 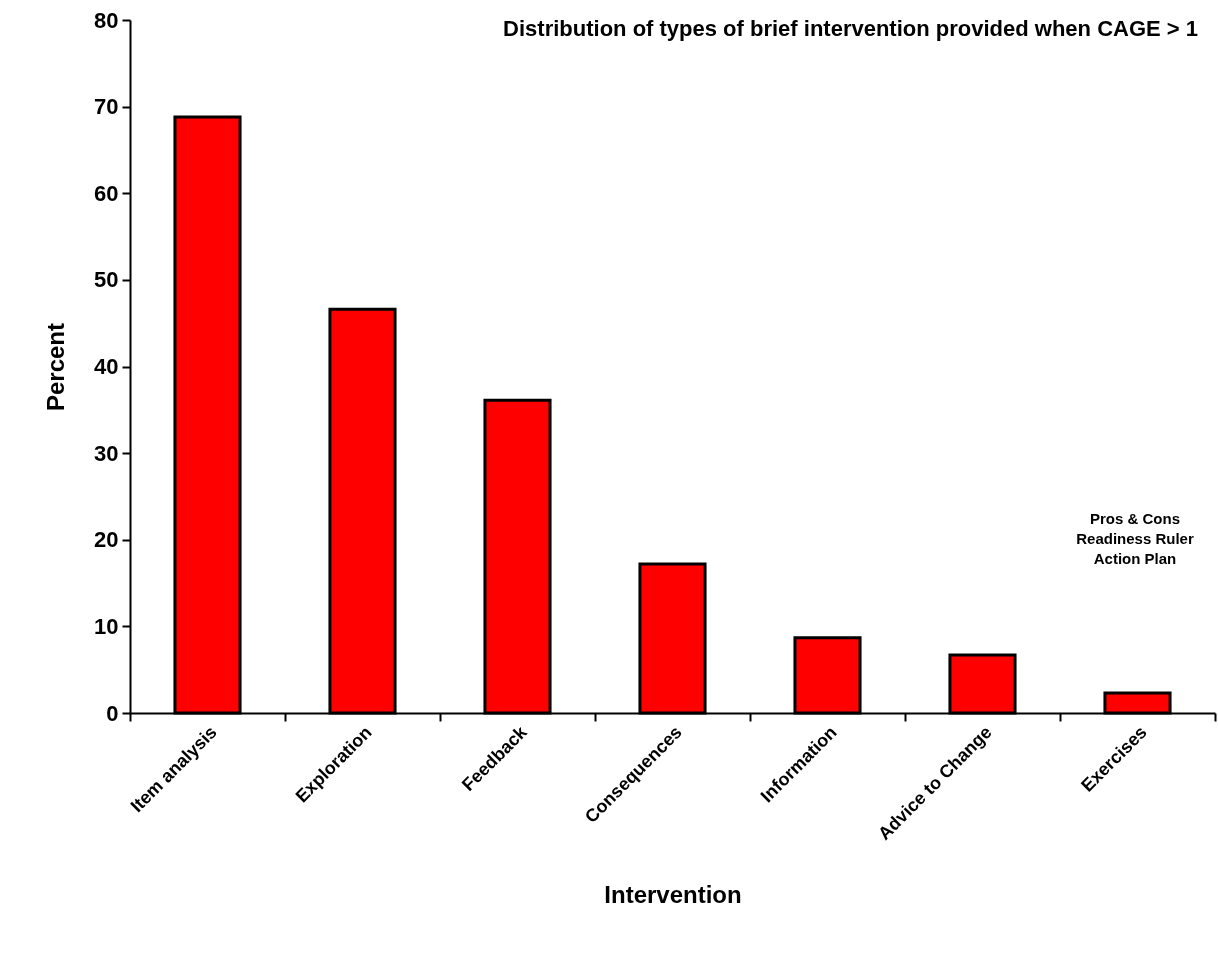 What do you see at coordinates (106, 107) in the screenshot?
I see `y-tick-label: 70` at bounding box center [106, 107].